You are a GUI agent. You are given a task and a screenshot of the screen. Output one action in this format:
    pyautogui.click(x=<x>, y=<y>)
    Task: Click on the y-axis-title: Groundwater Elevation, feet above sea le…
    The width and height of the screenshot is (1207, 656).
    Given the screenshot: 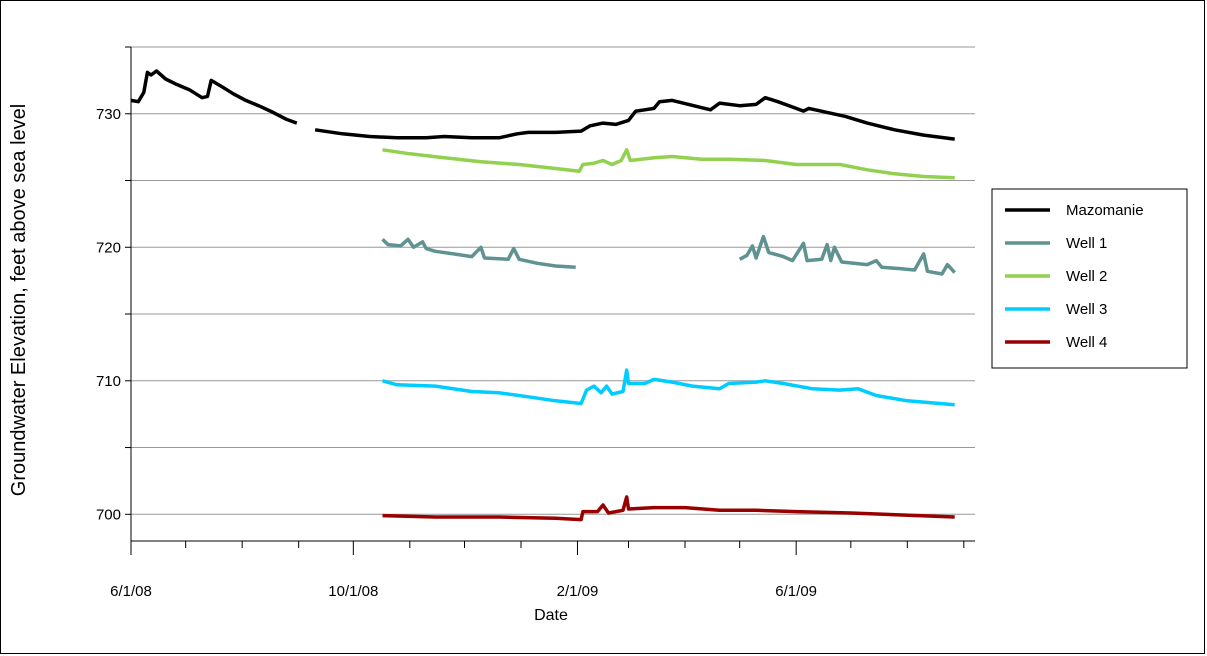 What is the action you would take?
    pyautogui.click(x=19, y=300)
    